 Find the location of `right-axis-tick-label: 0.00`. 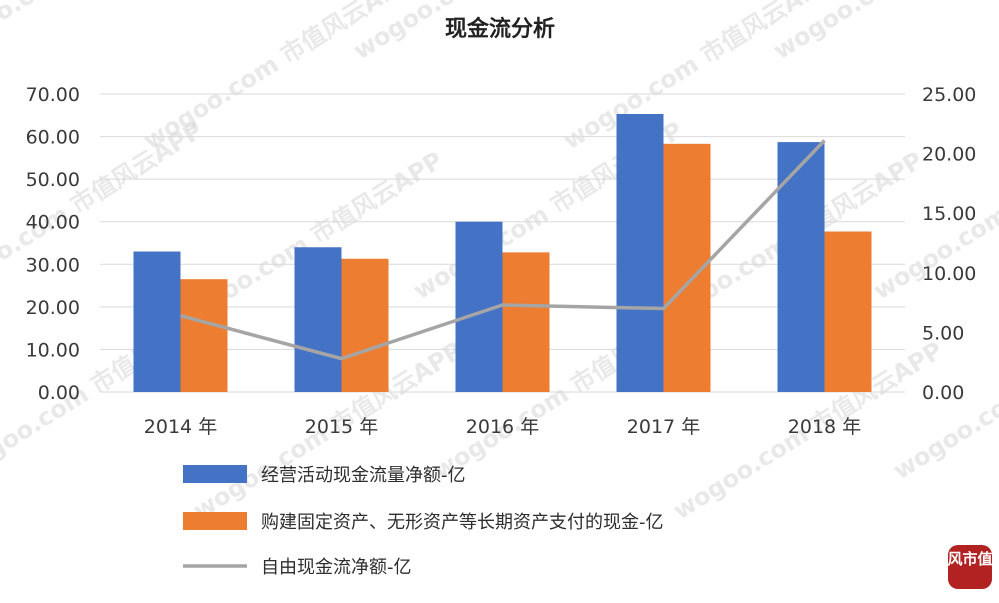

right-axis-tick-label: 0.00 is located at coordinates (943, 393).